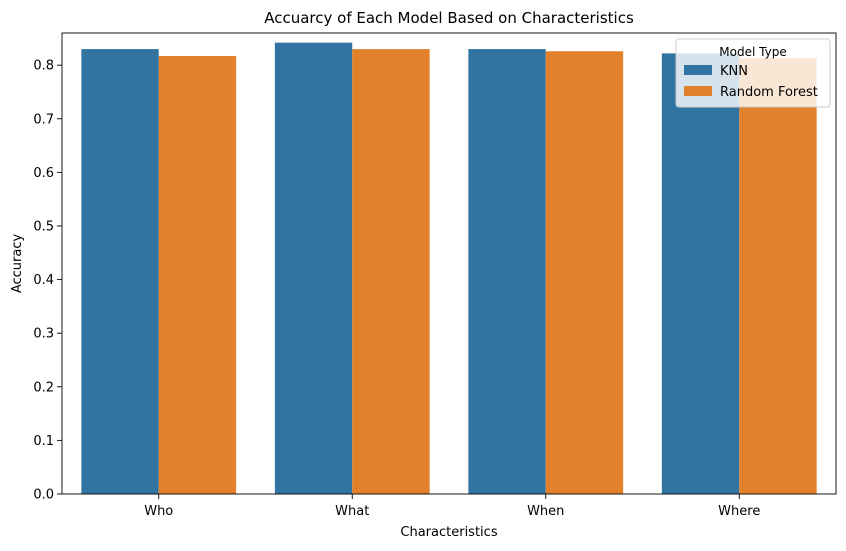 The width and height of the screenshot is (846, 551). What do you see at coordinates (752, 52) in the screenshot?
I see `legend-title: Model Type` at bounding box center [752, 52].